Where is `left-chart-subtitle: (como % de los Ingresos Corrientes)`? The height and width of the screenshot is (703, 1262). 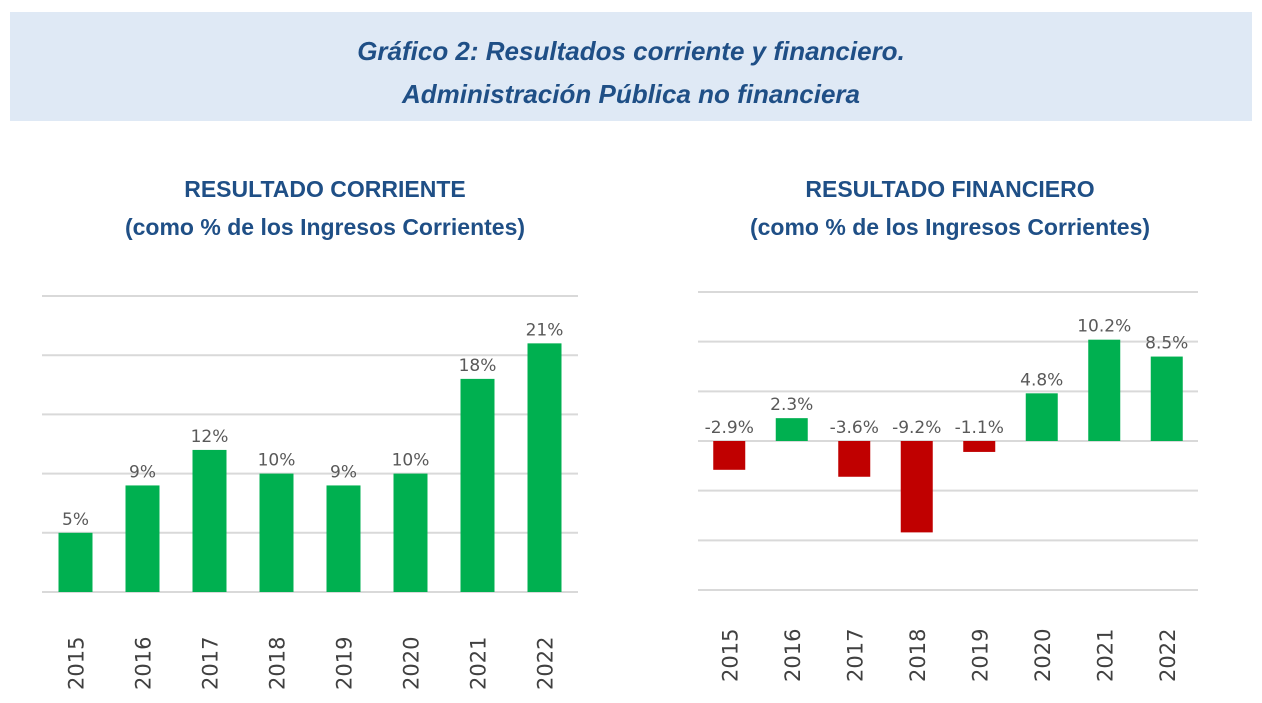
left-chart-subtitle: (como % de los Ingresos Corrientes) is located at coordinates (325, 227).